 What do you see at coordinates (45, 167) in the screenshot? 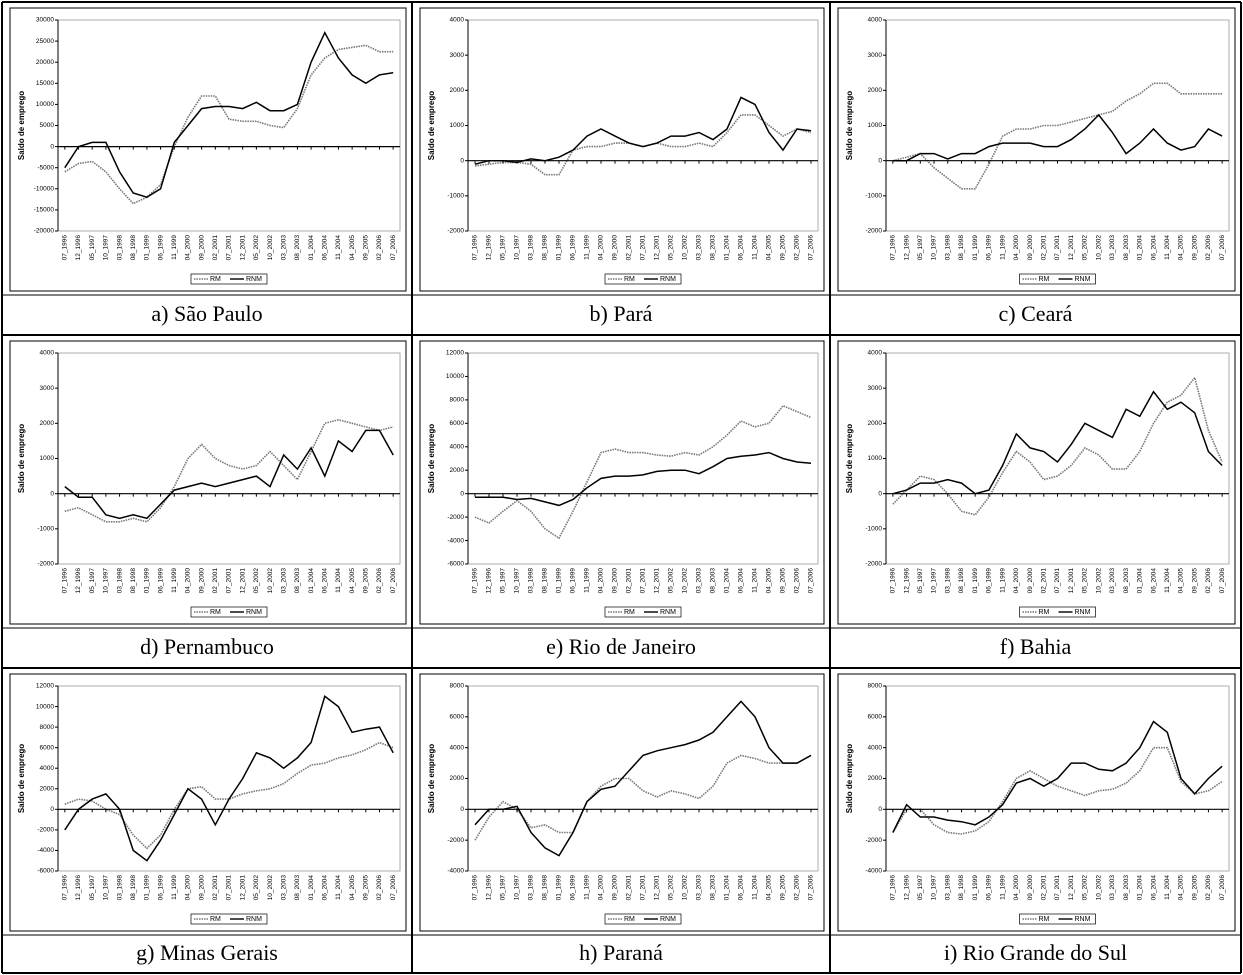
I see `y-tick-label: -5000` at bounding box center [45, 167].